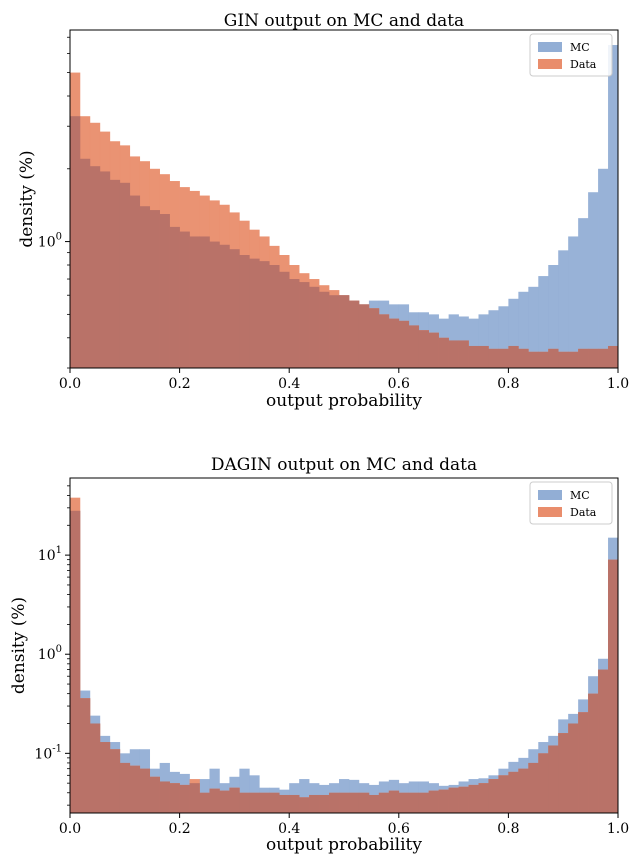 The image size is (632, 856). Describe the element at coordinates (289, 384) in the screenshot. I see `x-tick-label: 0.4` at that location.